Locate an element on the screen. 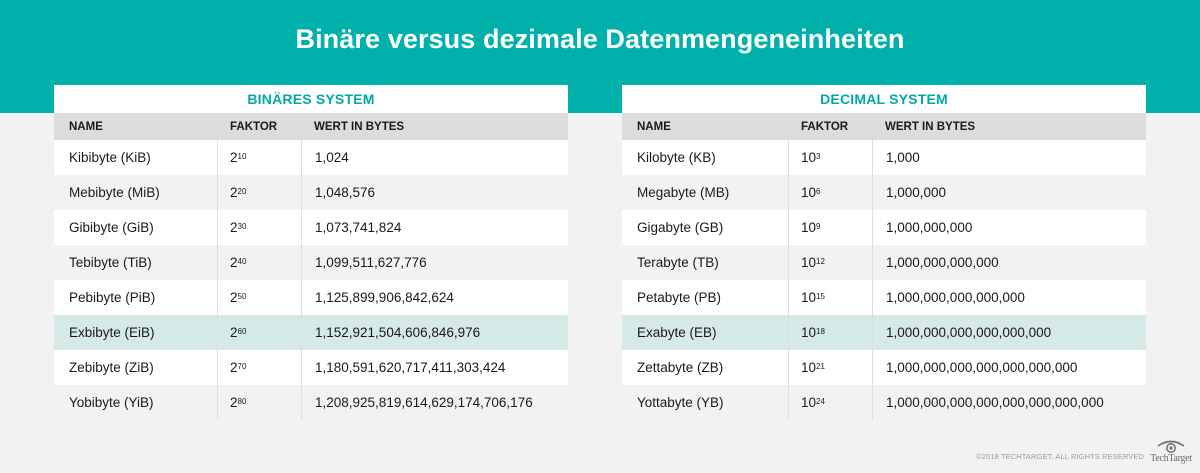 The width and height of the screenshot is (1200, 473). logo-text: TechTarget is located at coordinates (1171, 458).